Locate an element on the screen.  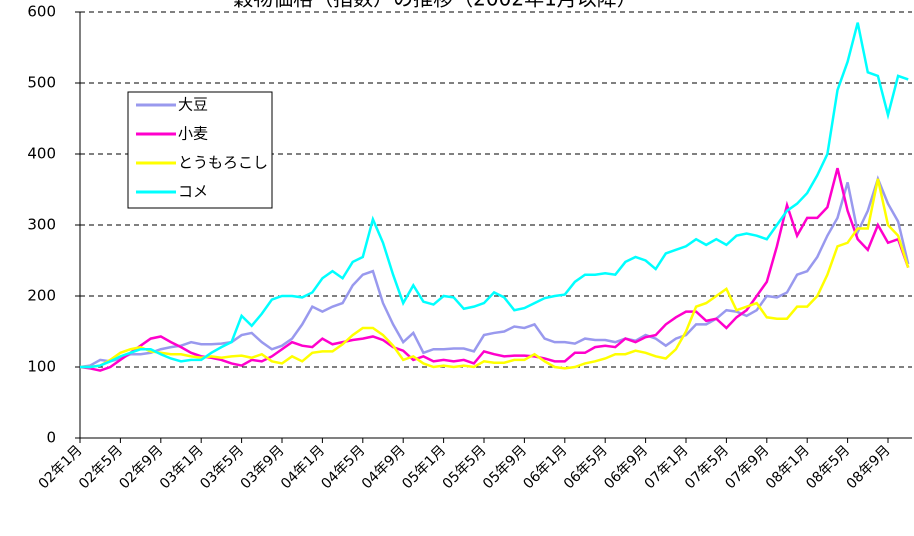
x-tick-label: 05年1月 is located at coordinates (424, 467).